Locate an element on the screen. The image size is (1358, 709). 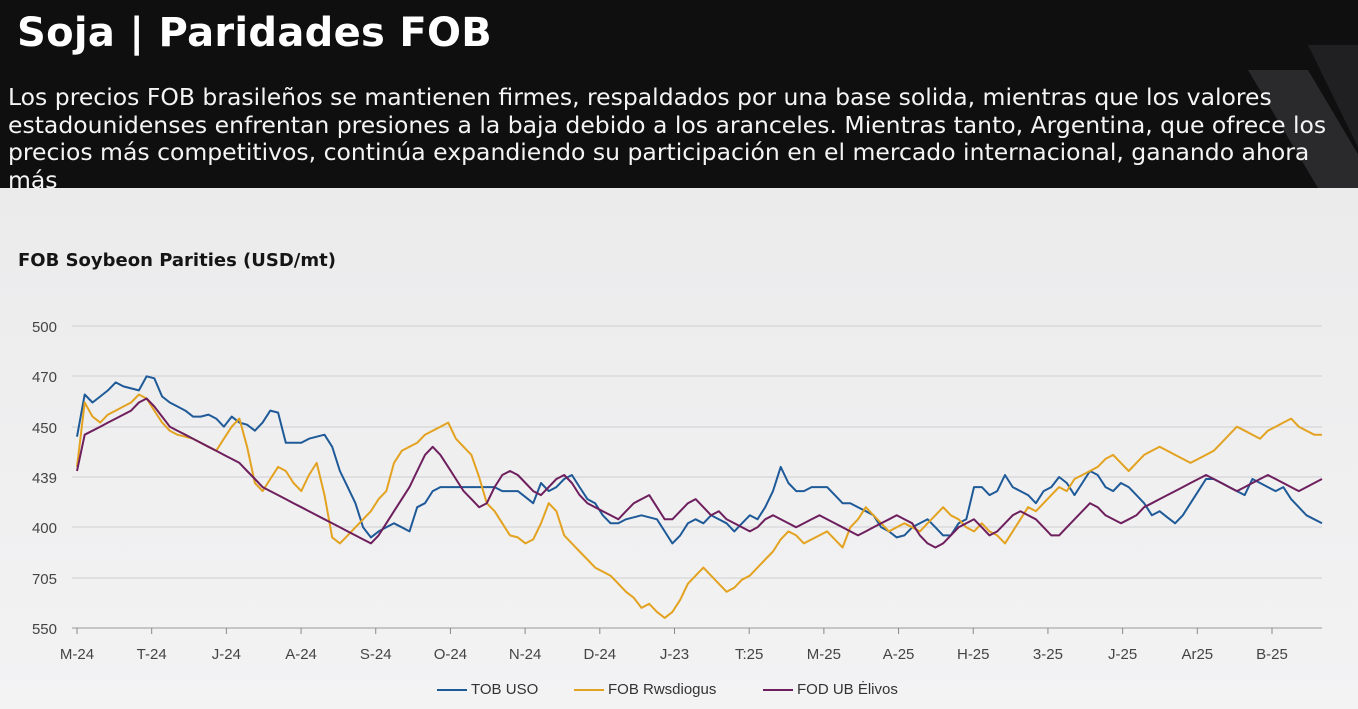
y-tick-label: 439 is located at coordinates (44, 478).